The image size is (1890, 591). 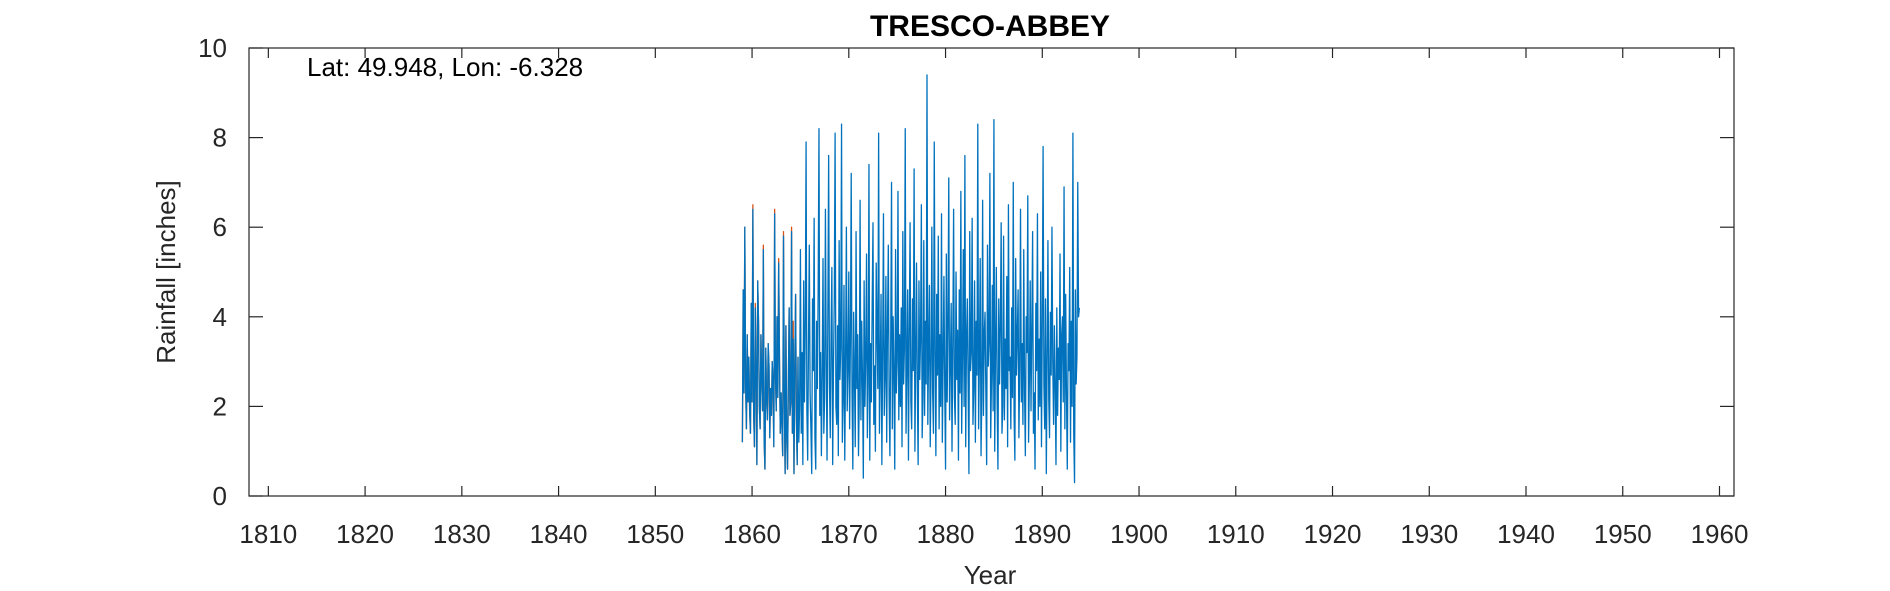 I want to click on y-tick-label: 4, so click(x=220, y=317).